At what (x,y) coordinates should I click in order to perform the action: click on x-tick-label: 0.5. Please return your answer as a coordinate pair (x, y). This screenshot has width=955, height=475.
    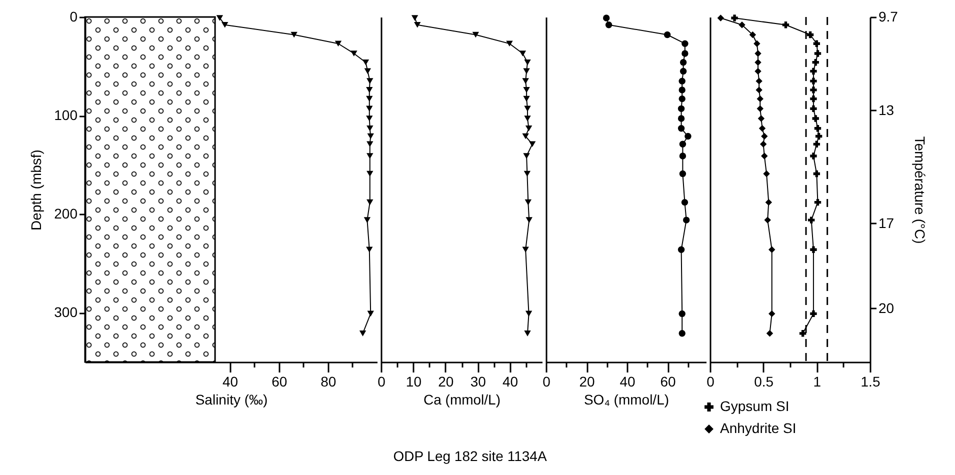
    Looking at the image, I should click on (764, 382).